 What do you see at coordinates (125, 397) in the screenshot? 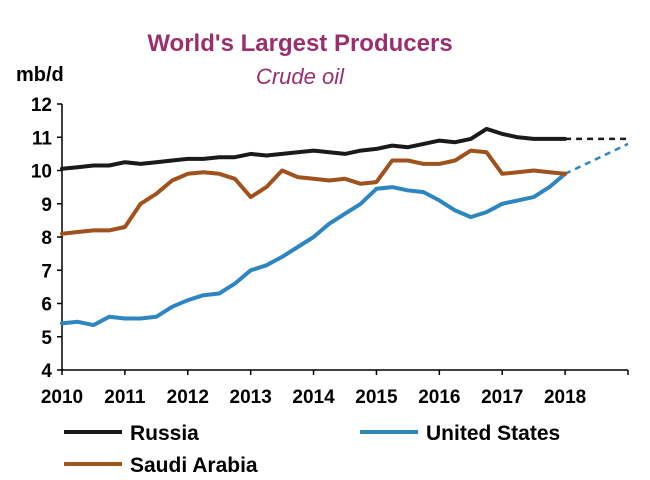
I see `x-tick-label: 2011` at bounding box center [125, 397].